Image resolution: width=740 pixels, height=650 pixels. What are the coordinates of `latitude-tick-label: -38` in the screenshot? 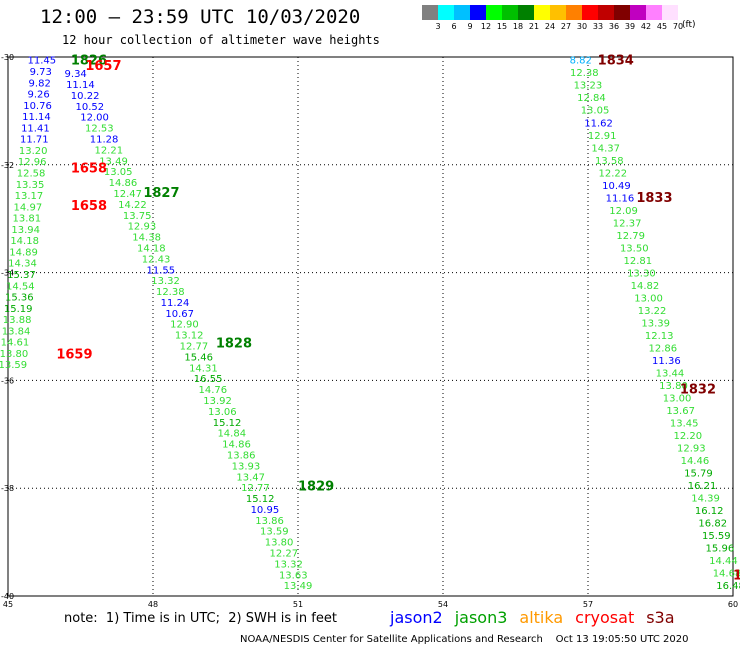 It's located at (7, 488).